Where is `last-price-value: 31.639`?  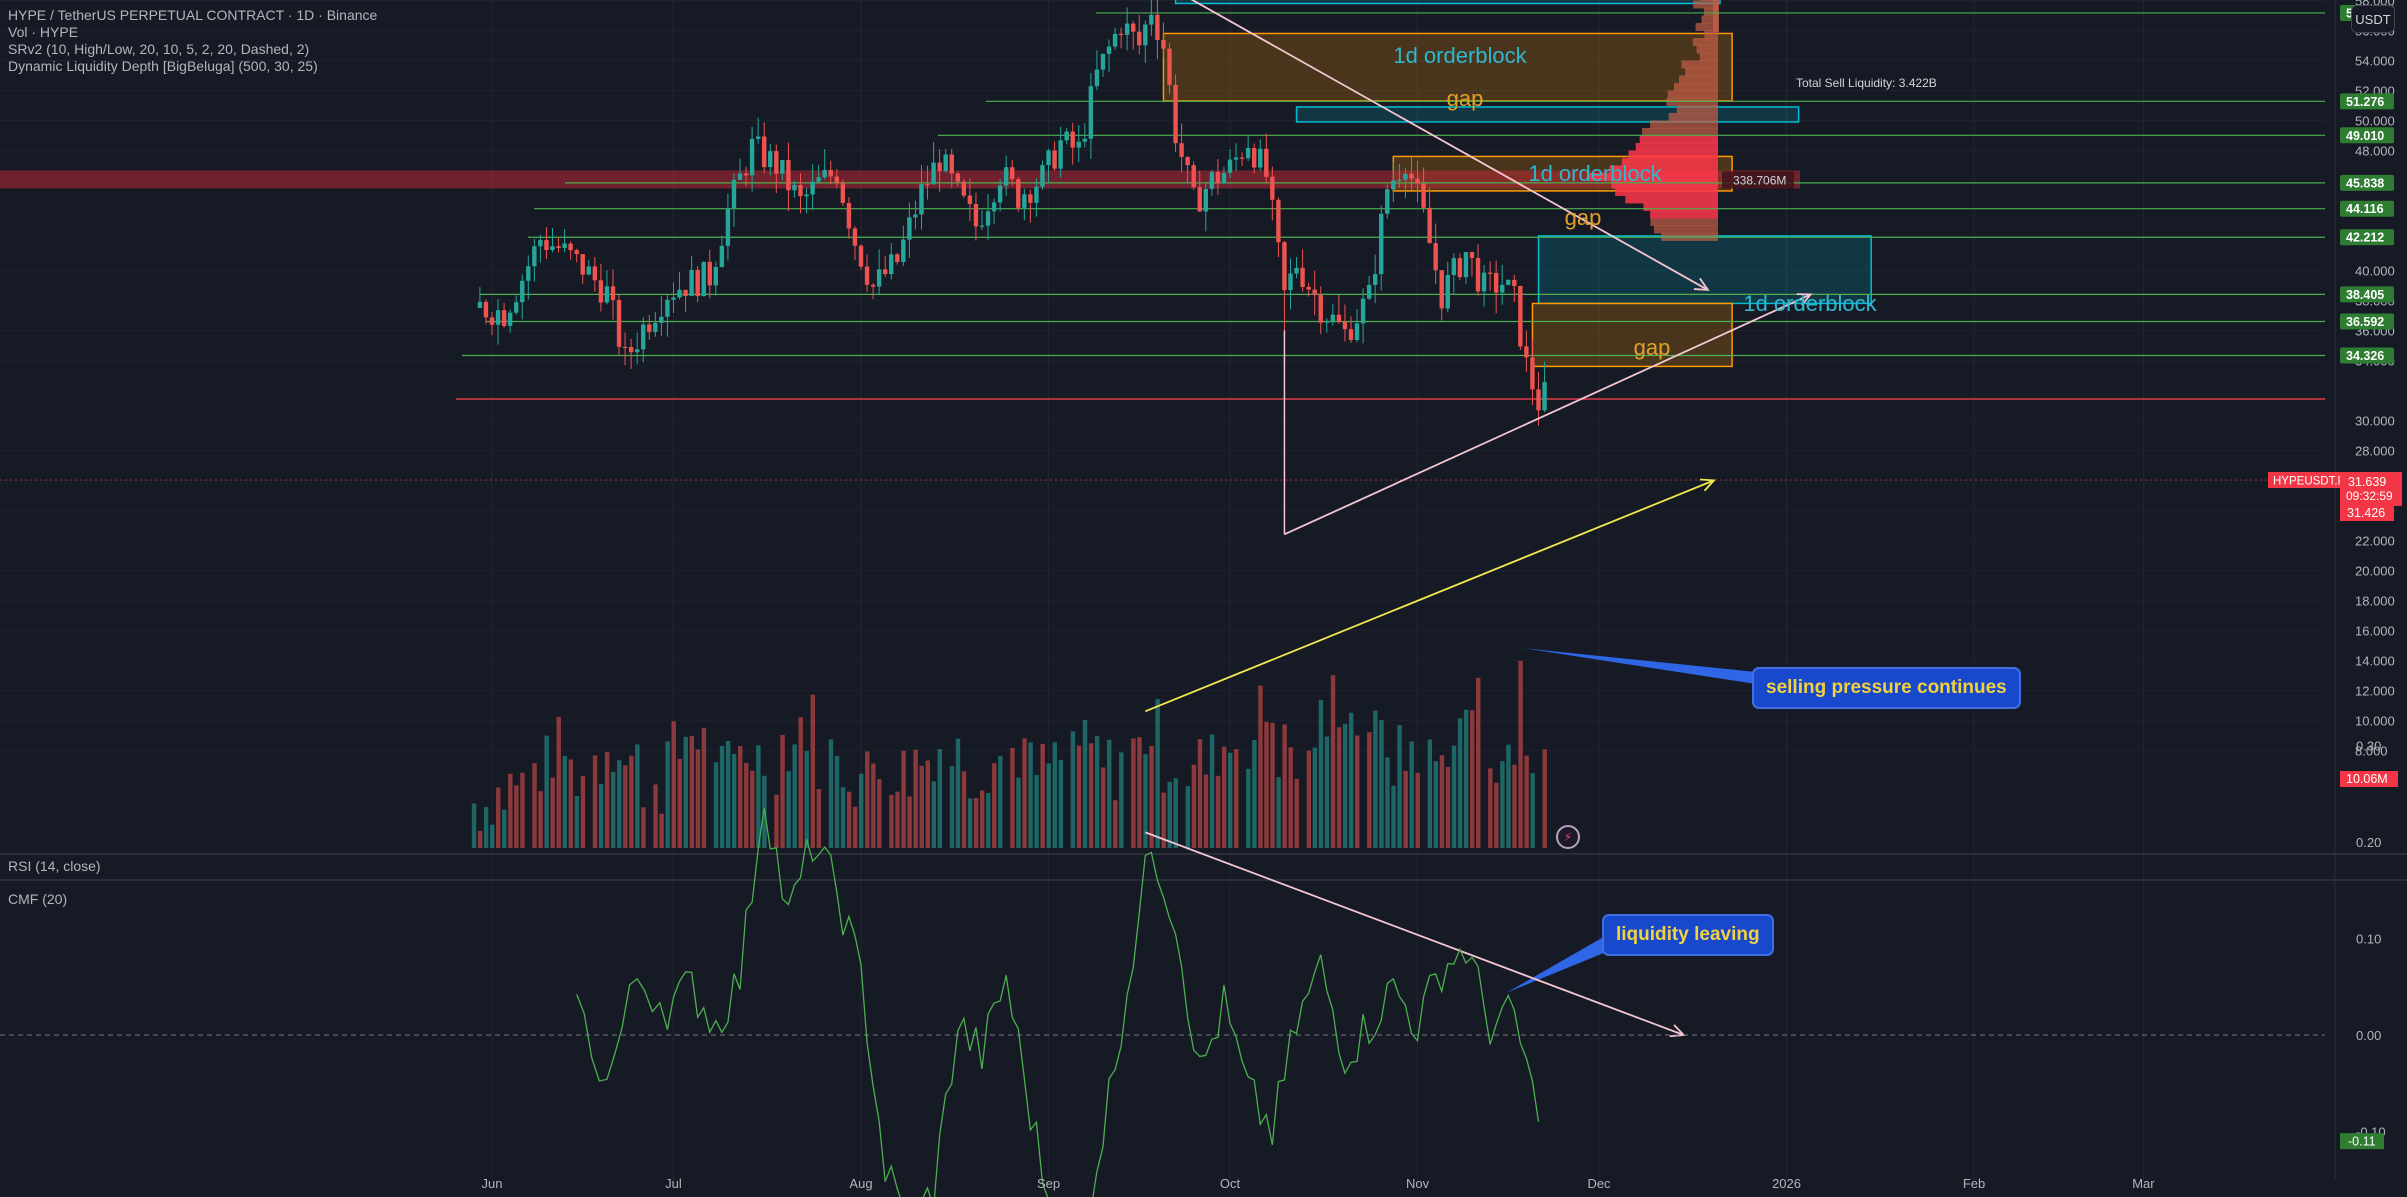
last-price-value: 31.639 is located at coordinates (2367, 482).